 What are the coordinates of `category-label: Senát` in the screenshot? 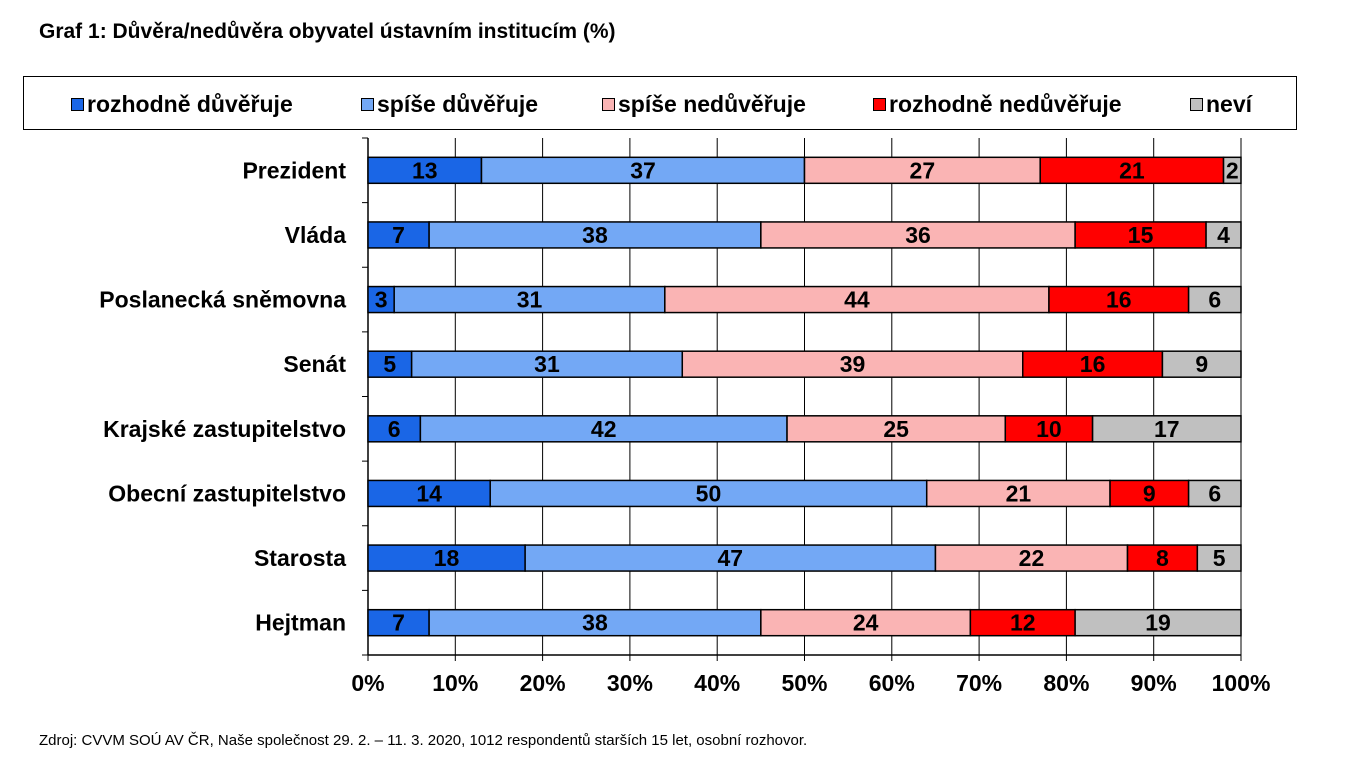 It's located at (314, 364).